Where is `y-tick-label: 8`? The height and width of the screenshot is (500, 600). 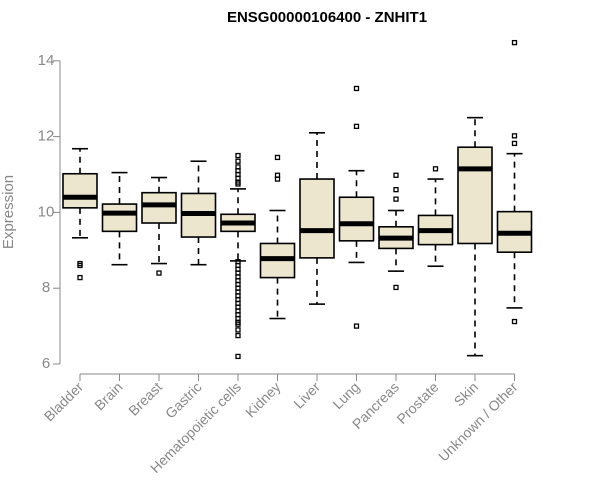 y-tick-label: 8 is located at coordinates (46, 287).